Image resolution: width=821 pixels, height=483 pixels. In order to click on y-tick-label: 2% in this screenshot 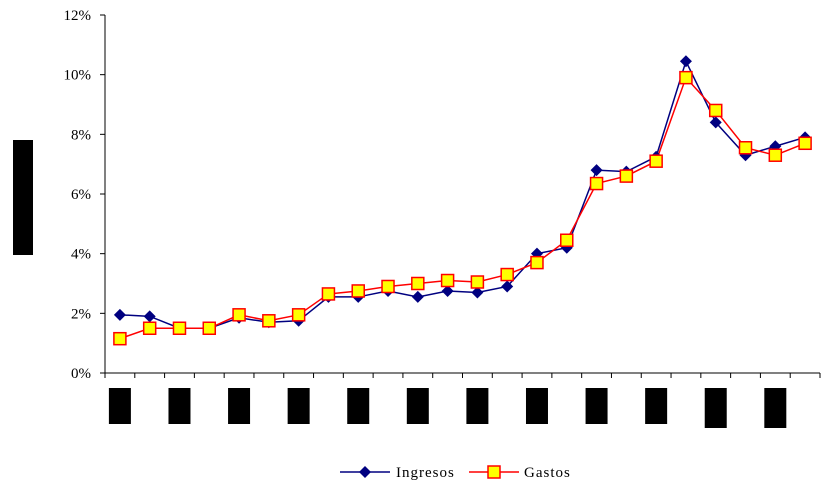, I will do `click(81, 314)`.